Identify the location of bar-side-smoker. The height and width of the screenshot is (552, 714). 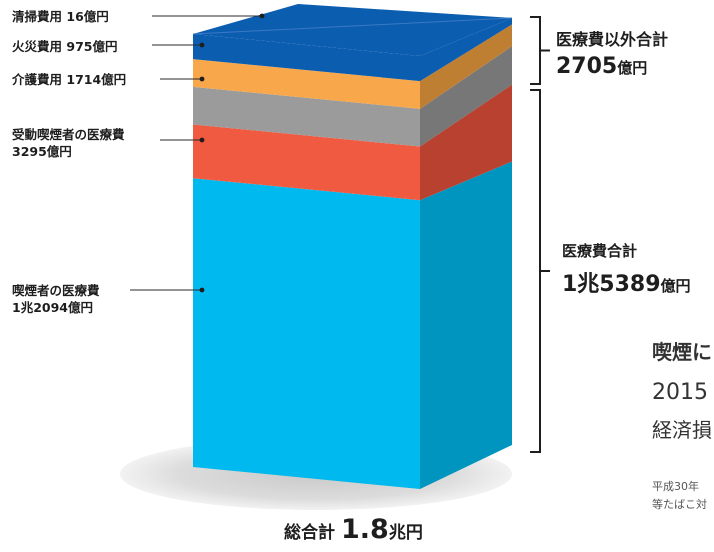
(466, 325).